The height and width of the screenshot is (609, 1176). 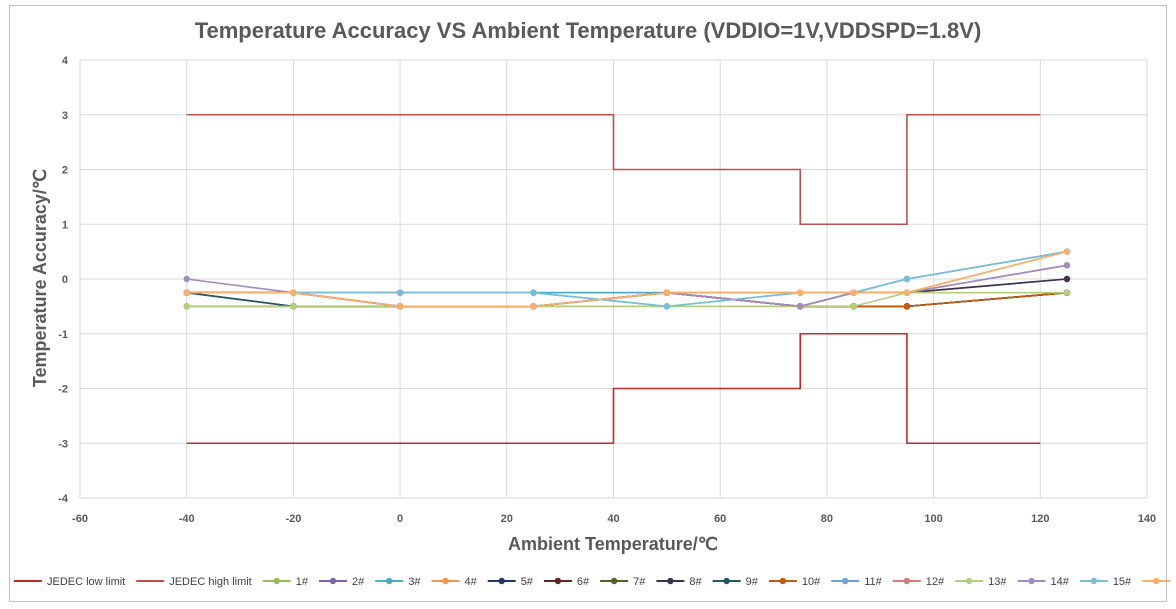 What do you see at coordinates (65, 280) in the screenshot?
I see `y-tick-label: 0` at bounding box center [65, 280].